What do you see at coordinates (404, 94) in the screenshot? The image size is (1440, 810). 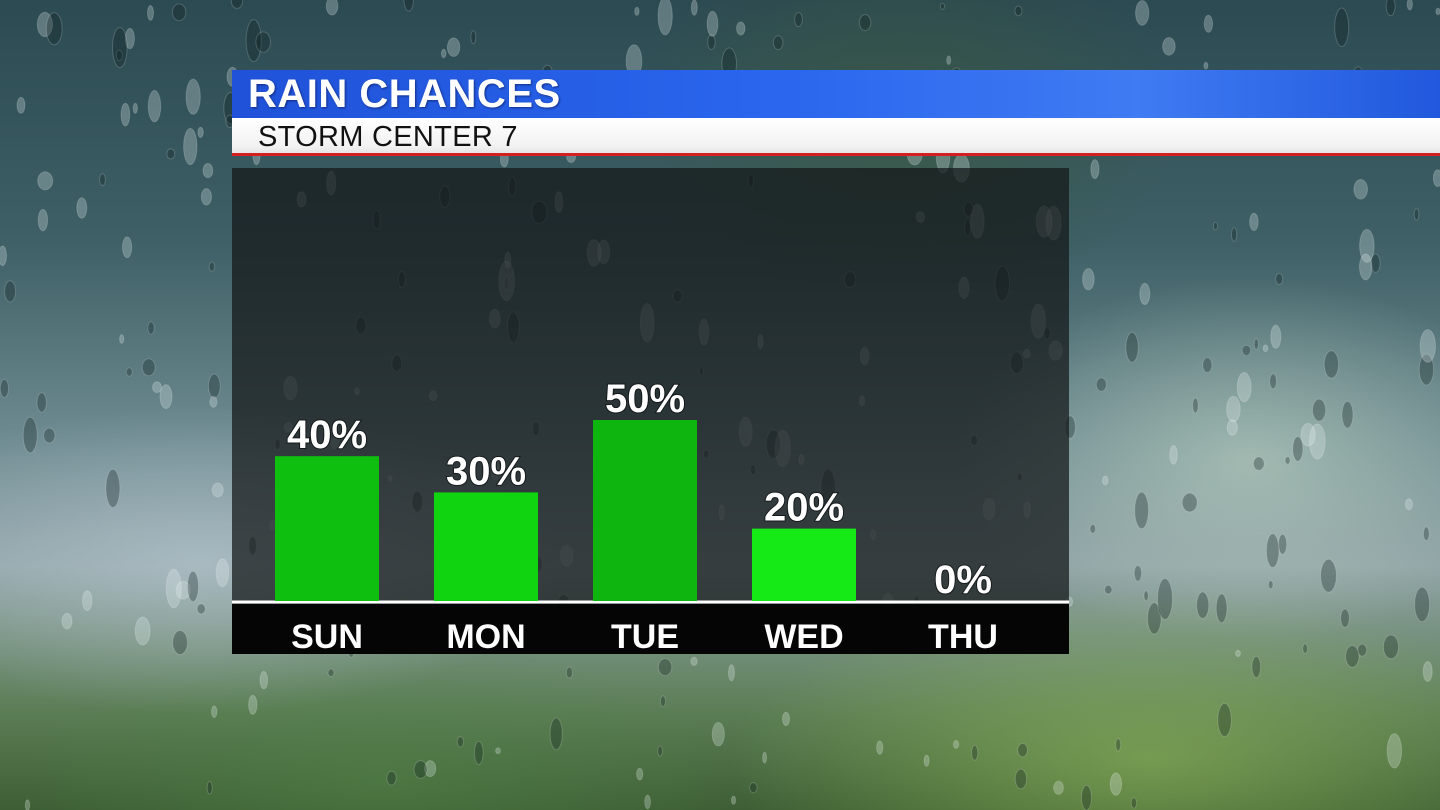 I see `page-title: RAIN CHANCES` at bounding box center [404, 94].